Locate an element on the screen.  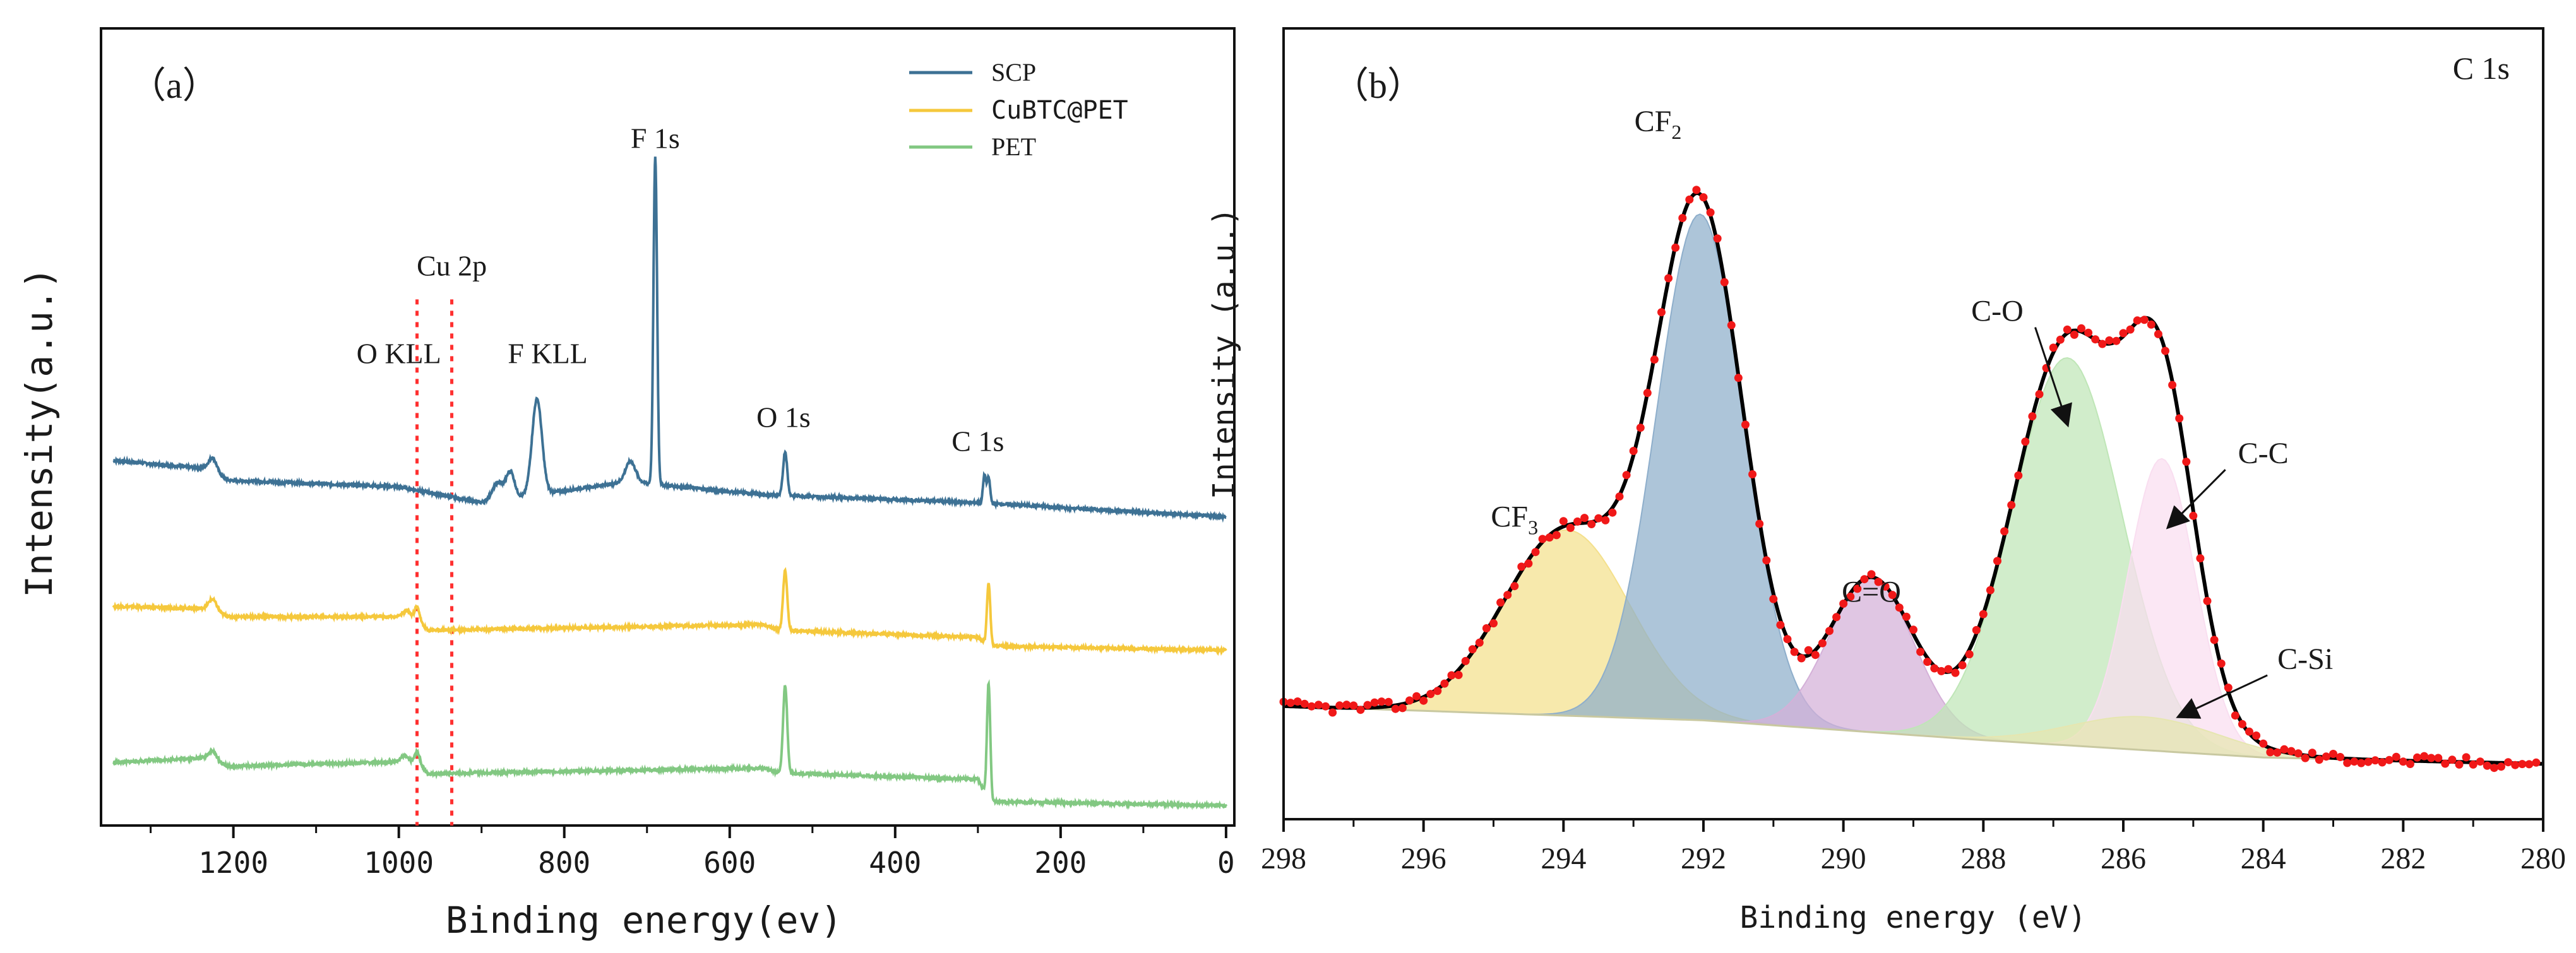
legend-label-cubtc: CuBTC@PET is located at coordinates (1059, 110).